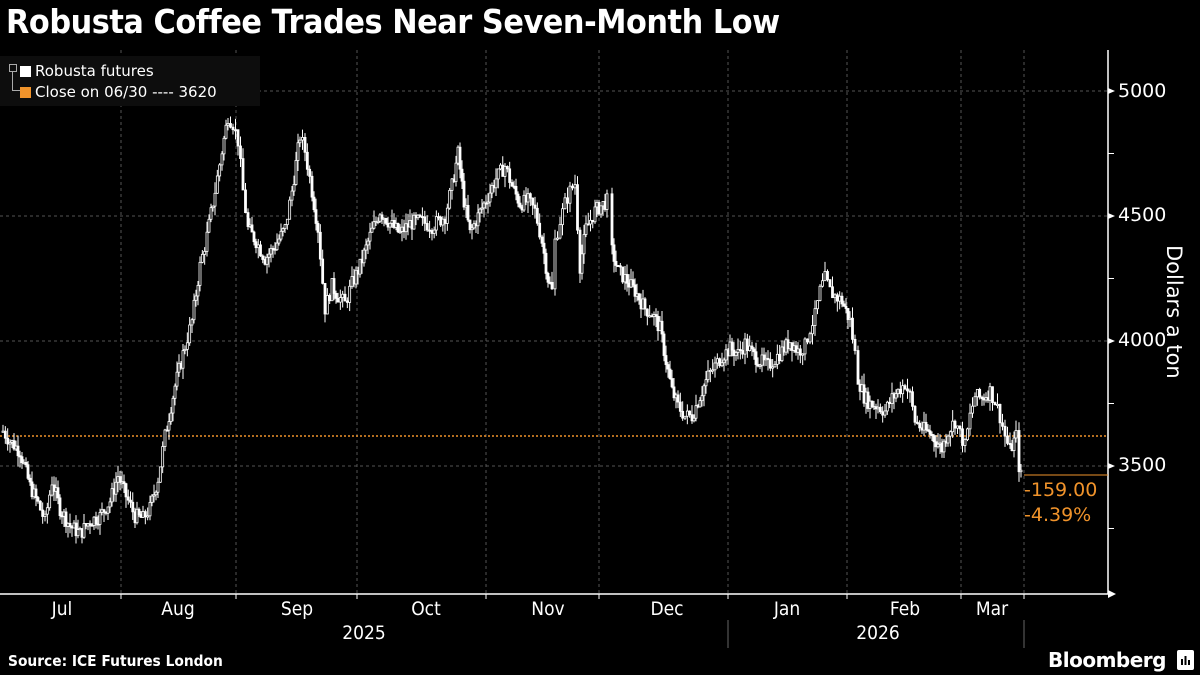 This screenshot has height=675, width=1200. Describe the element at coordinates (62, 609) in the screenshot. I see `x-tick-jul: Jul` at that location.